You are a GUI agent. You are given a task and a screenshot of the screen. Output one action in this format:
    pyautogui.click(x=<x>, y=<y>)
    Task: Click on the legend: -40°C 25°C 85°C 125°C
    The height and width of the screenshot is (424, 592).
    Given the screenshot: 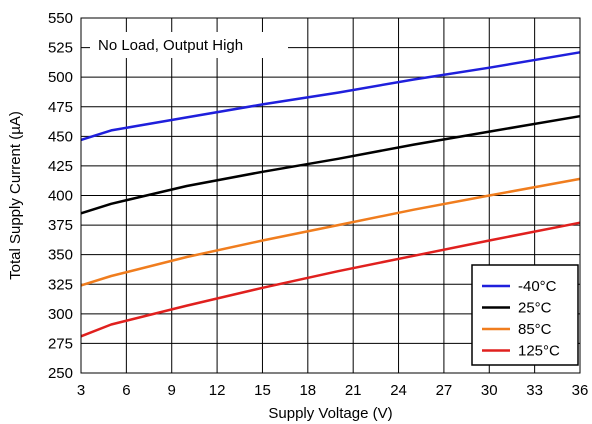 What is the action you would take?
    pyautogui.click(x=525, y=315)
    